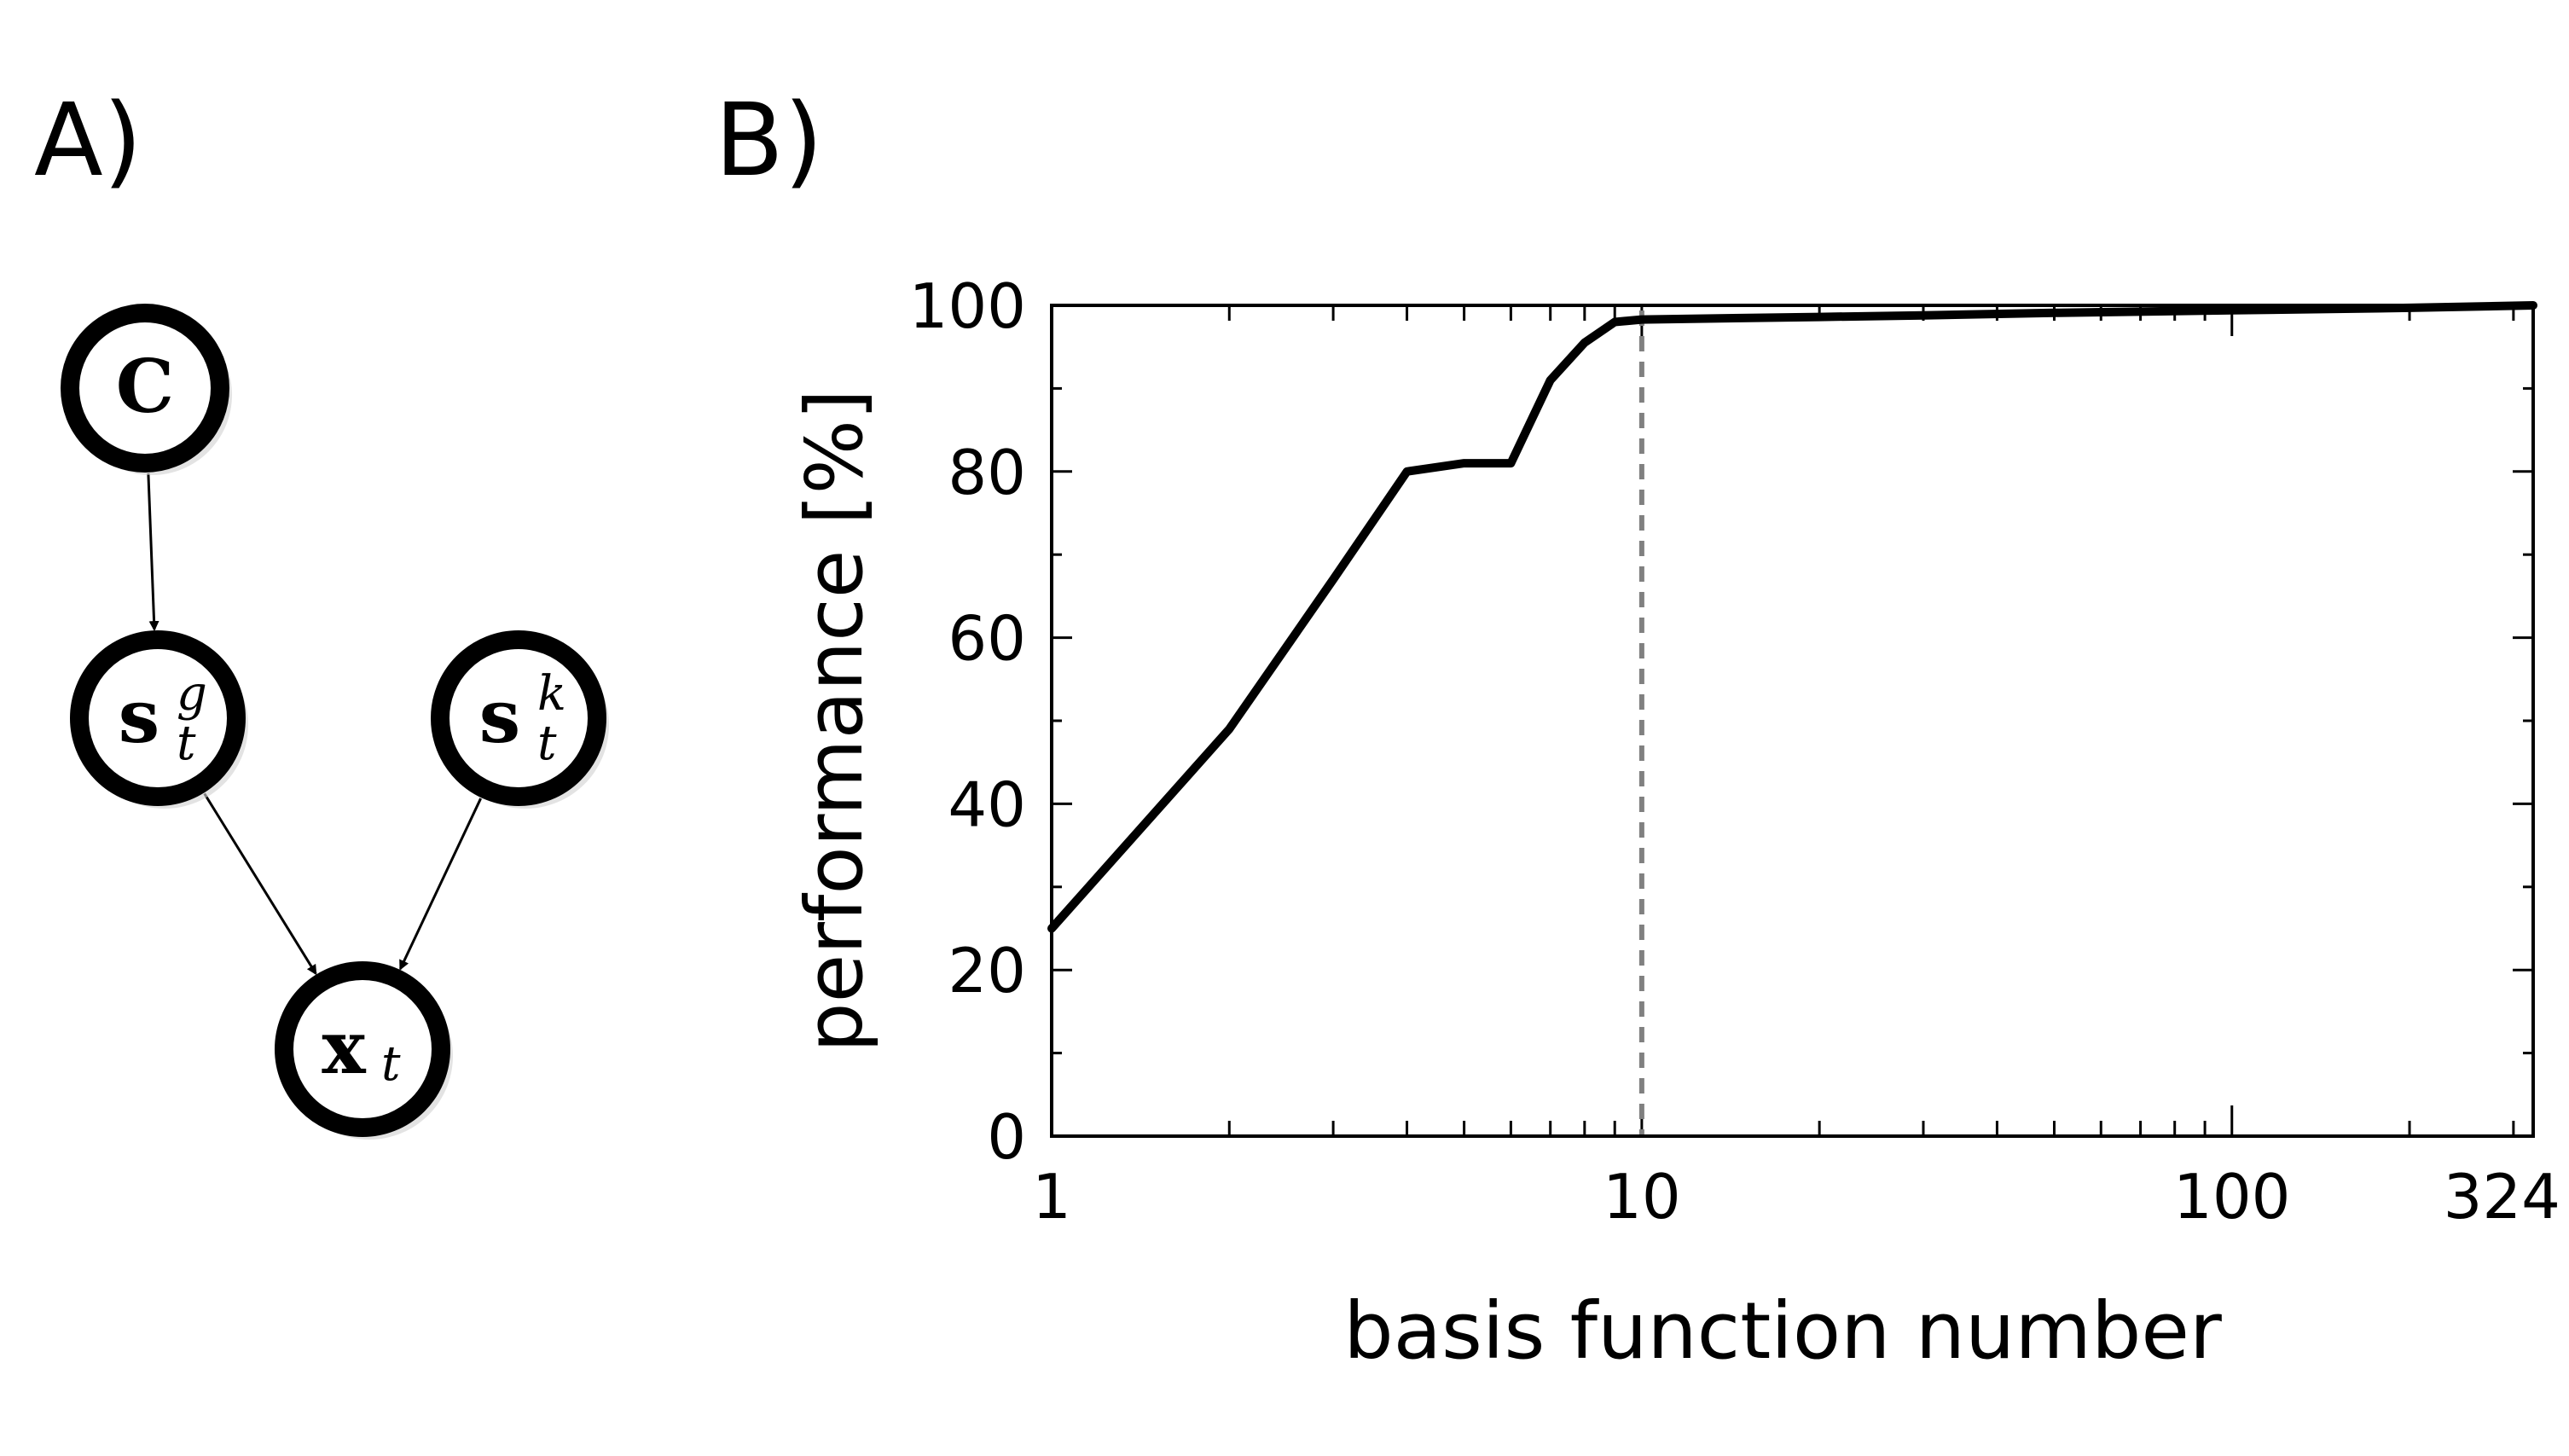  I want to click on node-s_t_g: s gt, so click(159, 719).